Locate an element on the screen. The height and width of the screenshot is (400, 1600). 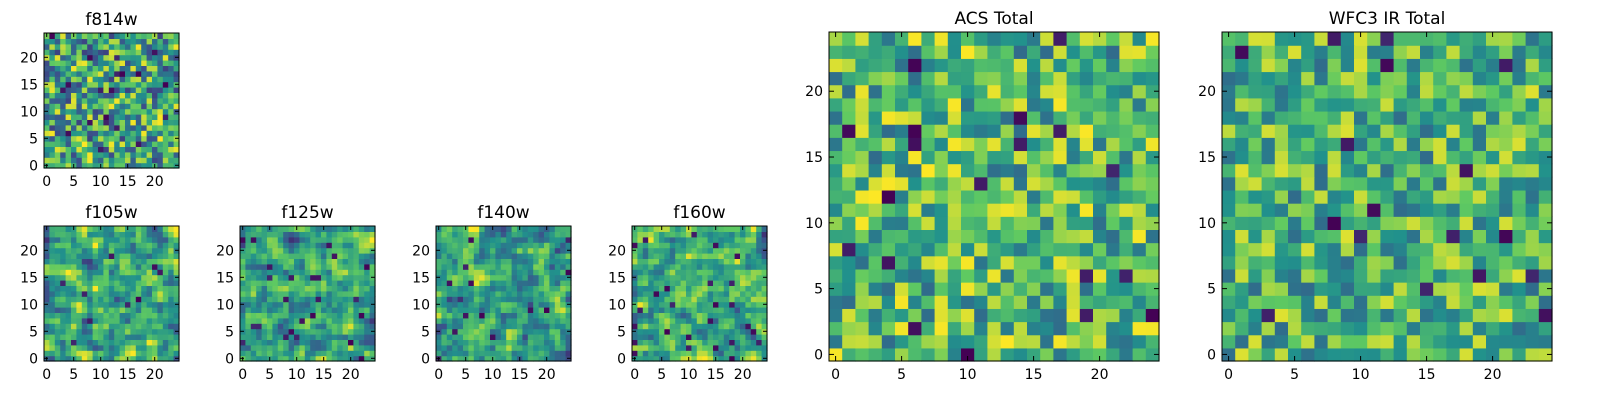
y-tick-label: 5 is located at coordinates (818, 290).